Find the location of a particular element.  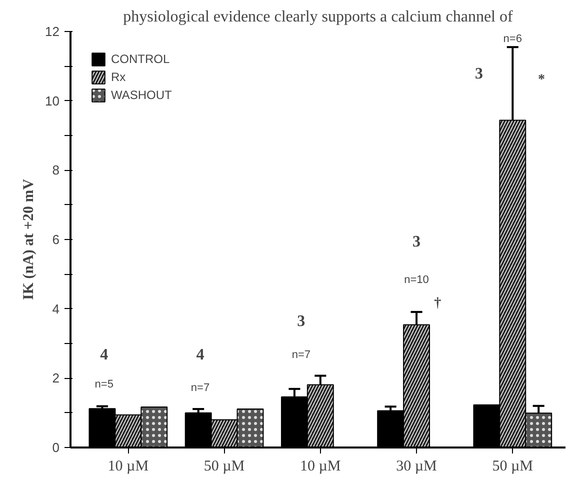

annotation: * is located at coordinates (541, 80).